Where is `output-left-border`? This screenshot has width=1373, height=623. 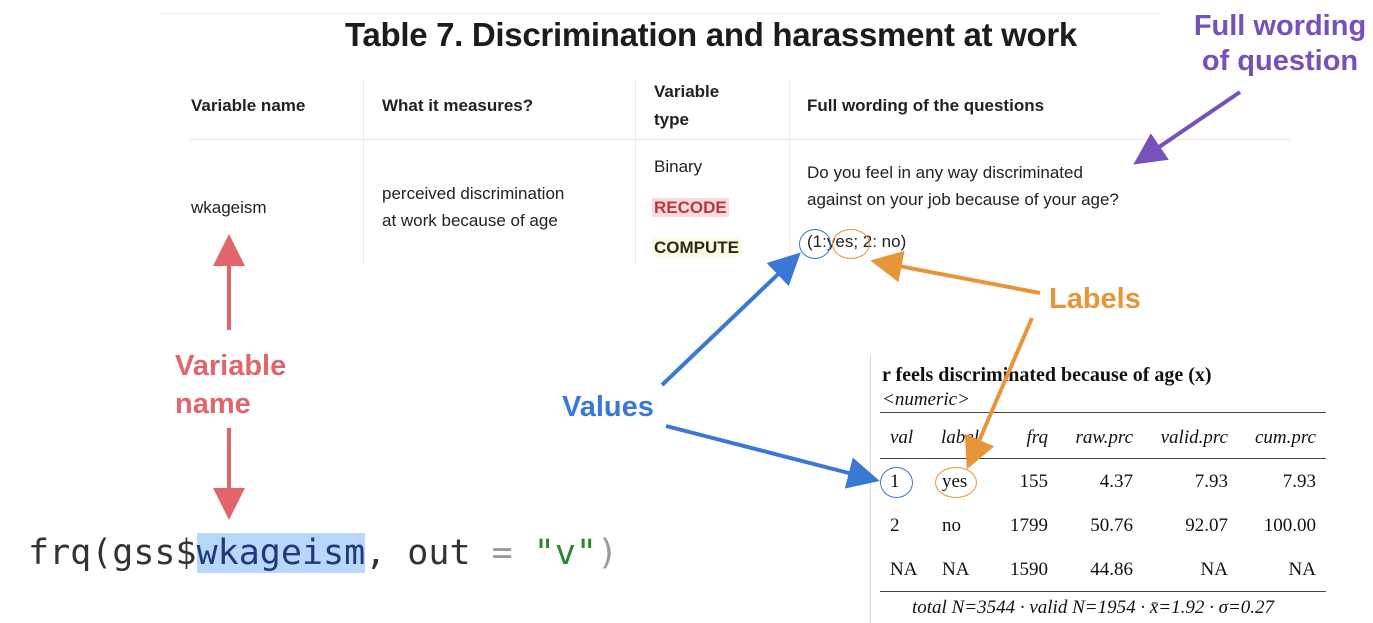
output-left-border is located at coordinates (870, 489).